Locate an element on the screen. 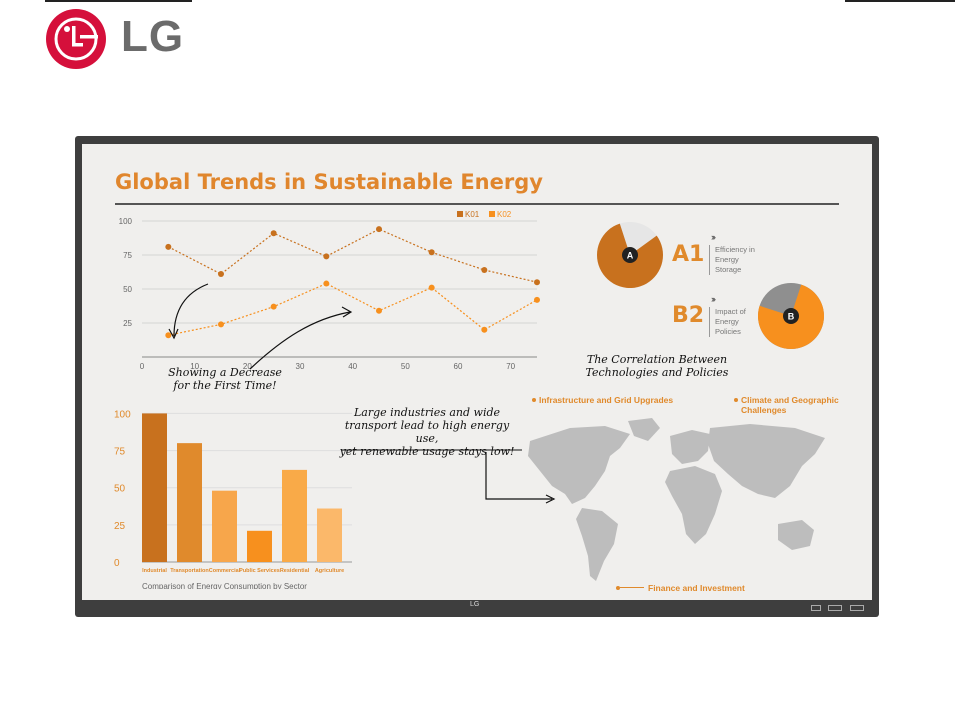 This screenshot has height=728, width=955. brand-name: LG is located at coordinates (153, 36).